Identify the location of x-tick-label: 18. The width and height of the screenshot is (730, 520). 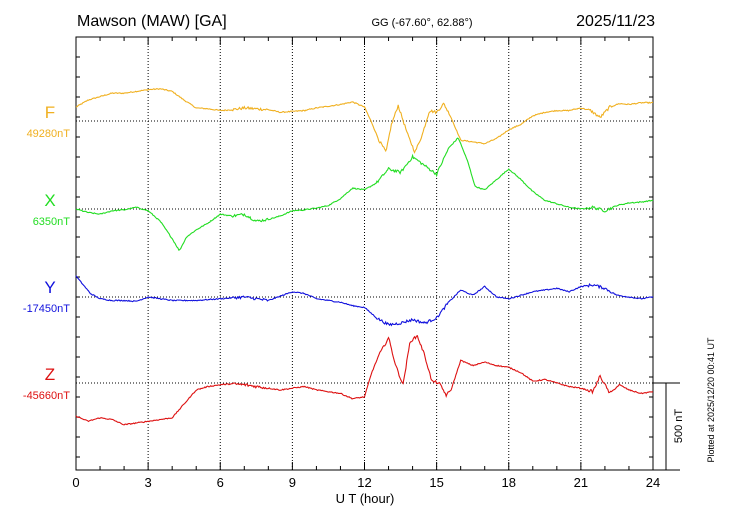
(509, 482).